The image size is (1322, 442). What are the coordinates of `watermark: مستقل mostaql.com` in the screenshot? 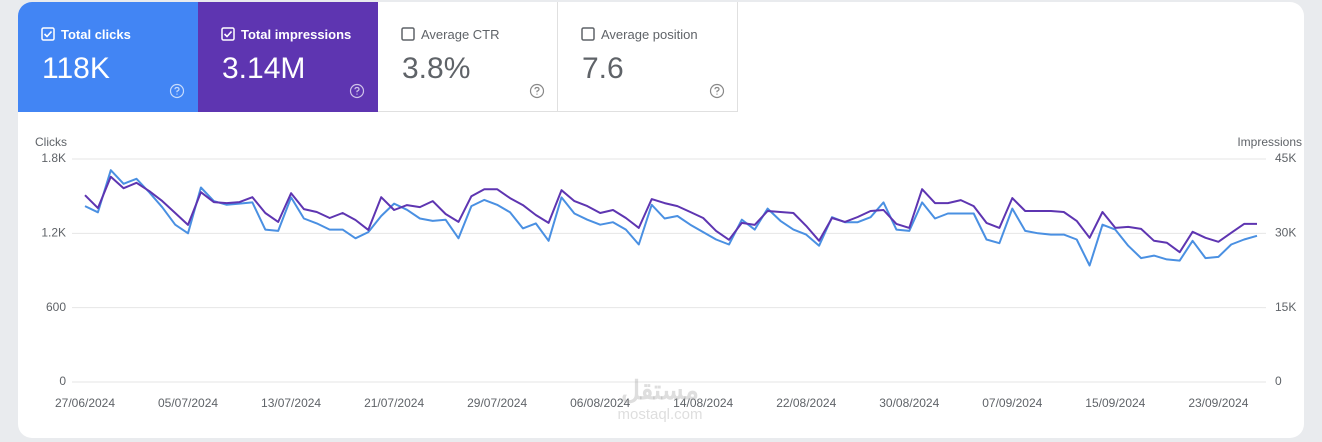 It's located at (660, 399).